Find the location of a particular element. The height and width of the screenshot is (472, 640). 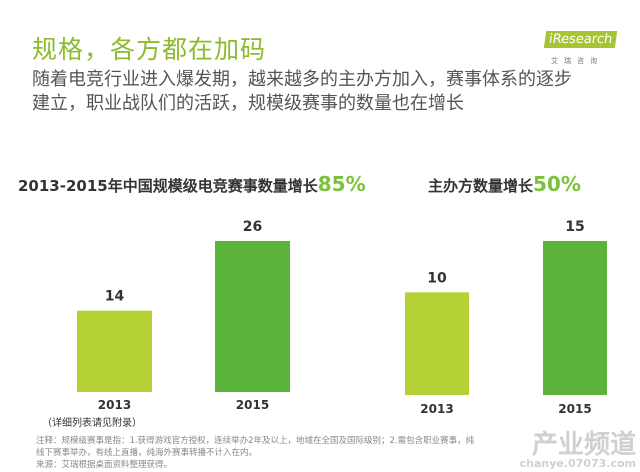

chart2-title-text: 主办方数量增长 is located at coordinates (481, 186).